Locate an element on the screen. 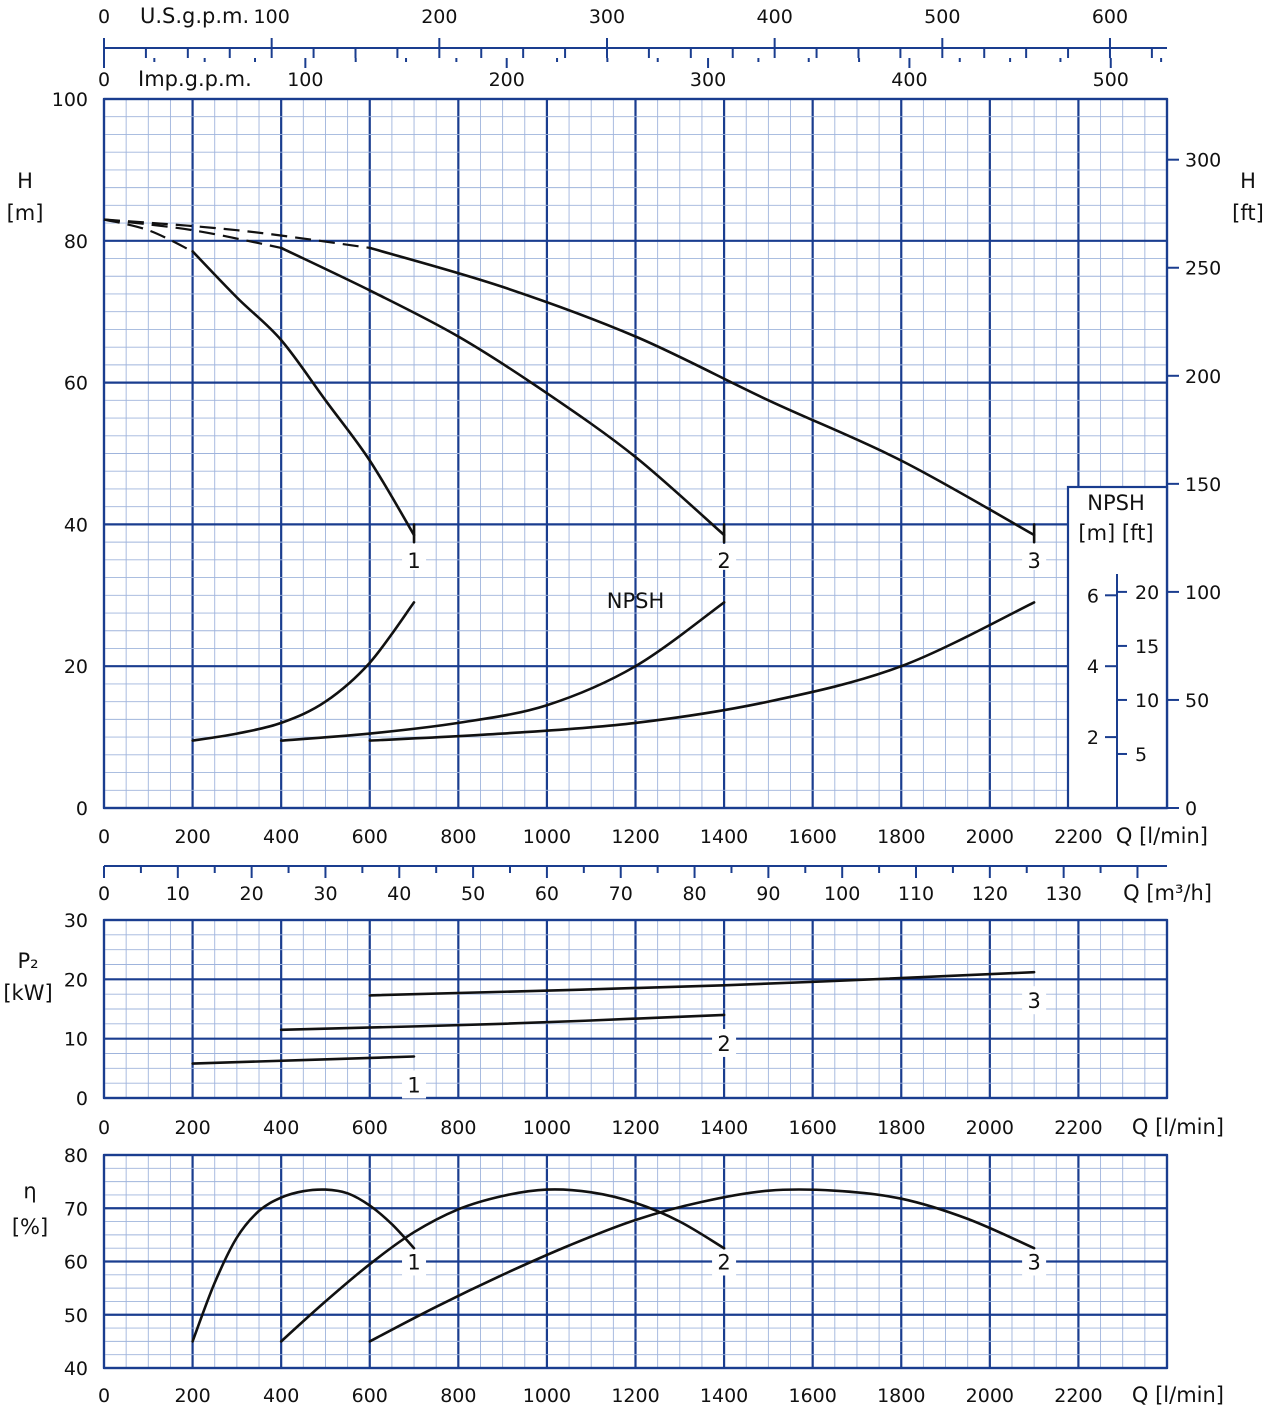 The height and width of the screenshot is (1411, 1276). npsh-m-tick-label: 6 is located at coordinates (1093, 596).